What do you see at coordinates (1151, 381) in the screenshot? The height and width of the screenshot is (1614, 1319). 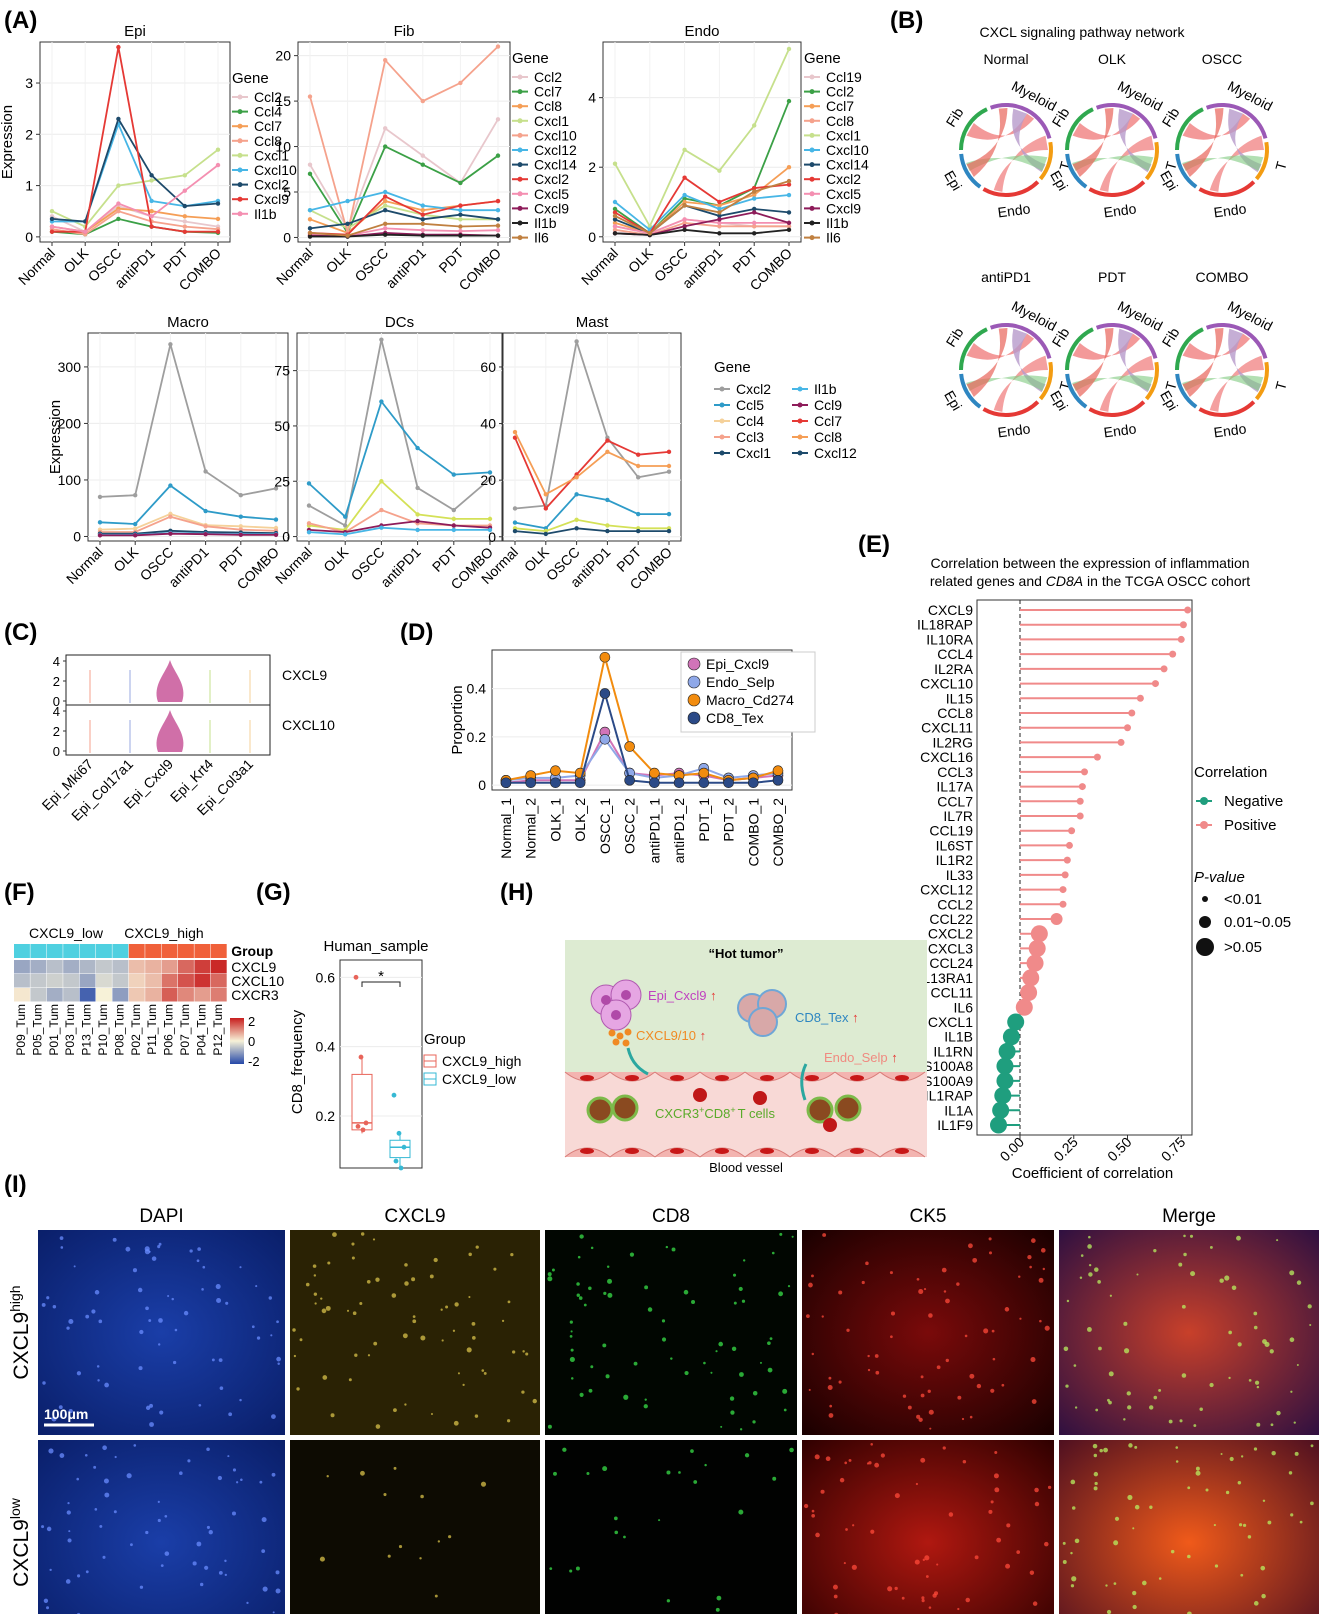 I see `chord-sector-t` at bounding box center [1151, 381].